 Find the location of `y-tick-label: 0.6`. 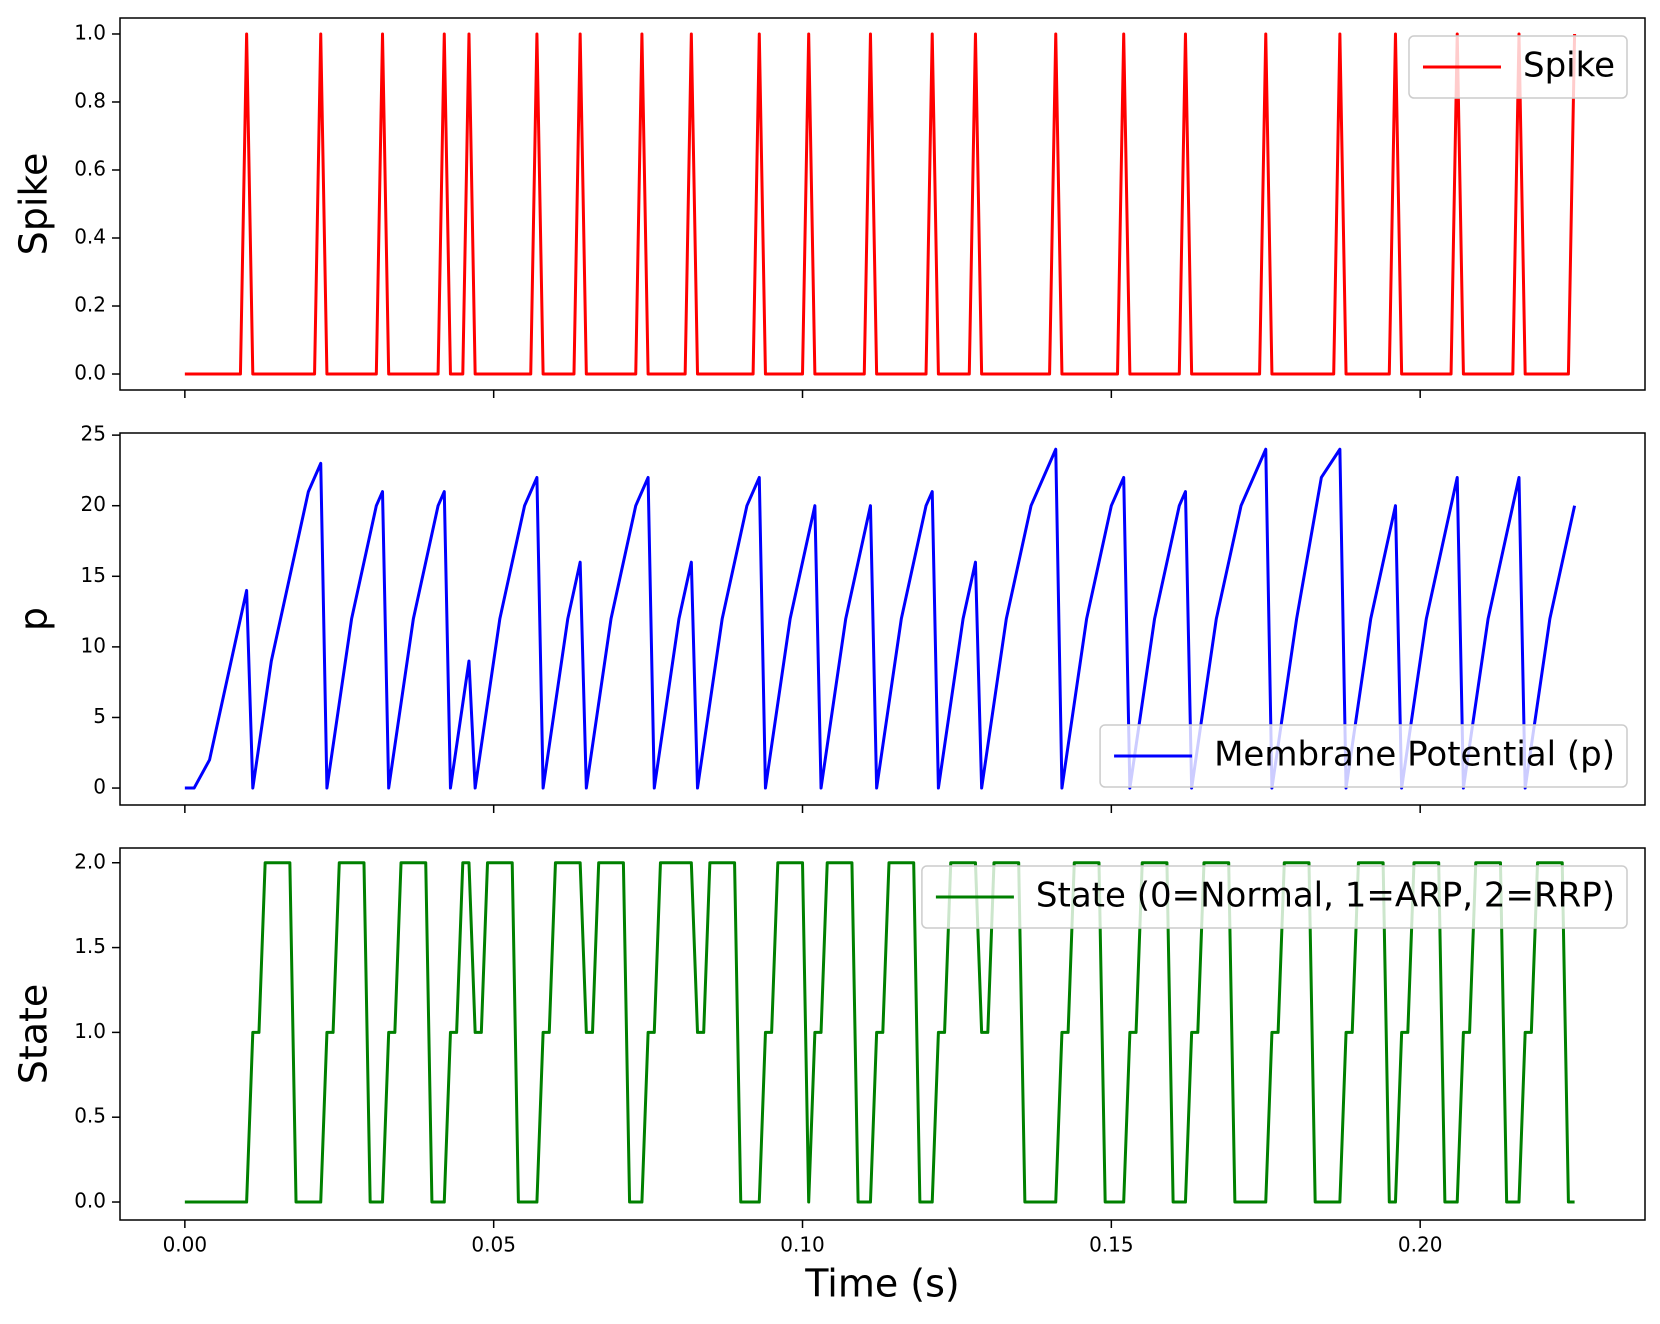

y-tick-label: 0.6 is located at coordinates (90, 168).